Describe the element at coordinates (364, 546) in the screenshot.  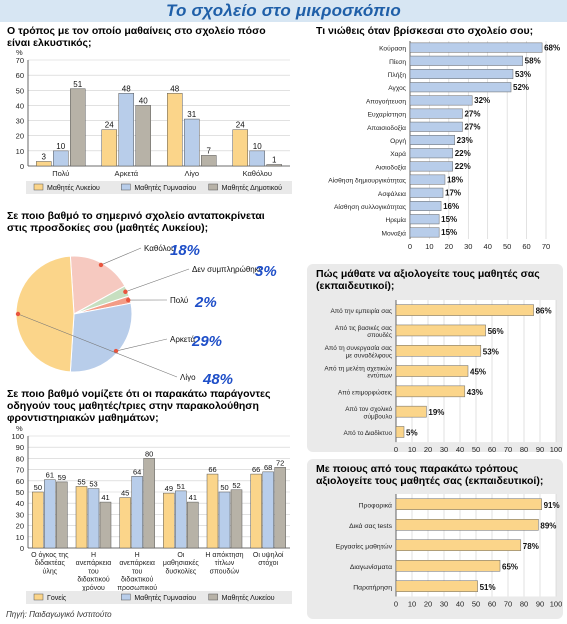
I see `y-tick-label: Εργασίες μαθητών` at that location.